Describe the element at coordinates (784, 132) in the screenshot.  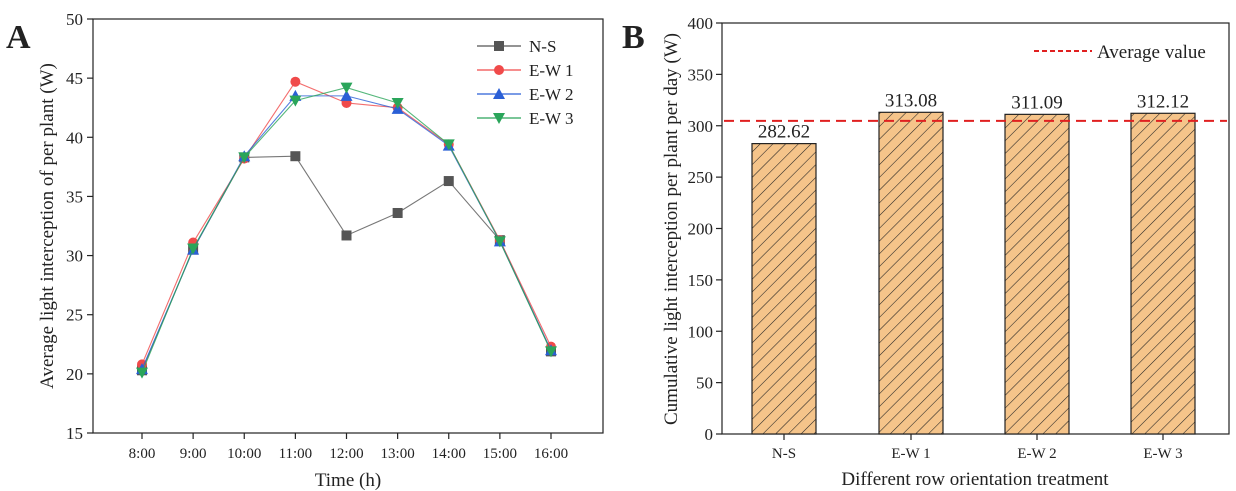
I see `chart-b-data-label: 282.62` at that location.